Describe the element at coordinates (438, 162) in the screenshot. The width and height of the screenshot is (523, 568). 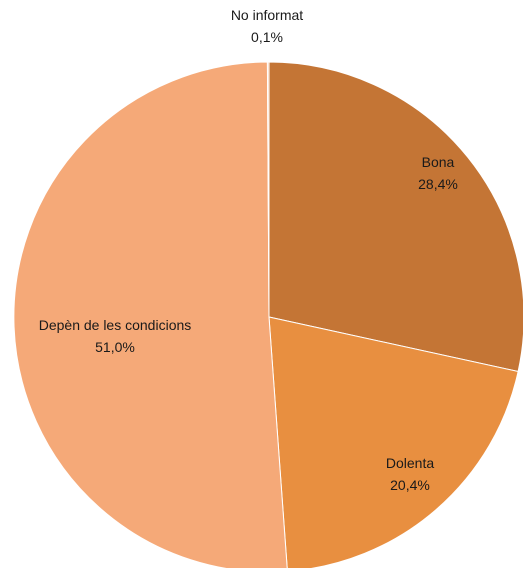
I see `slice-label-bona: Bona` at that location.